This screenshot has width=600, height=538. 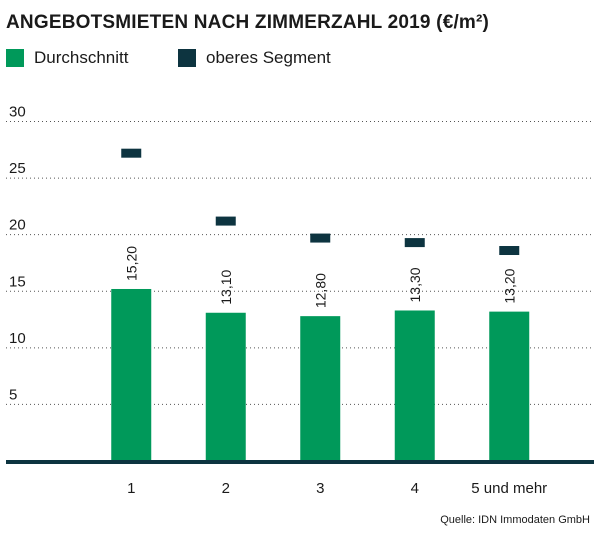 I want to click on y-tick-label: 10, so click(x=17, y=338).